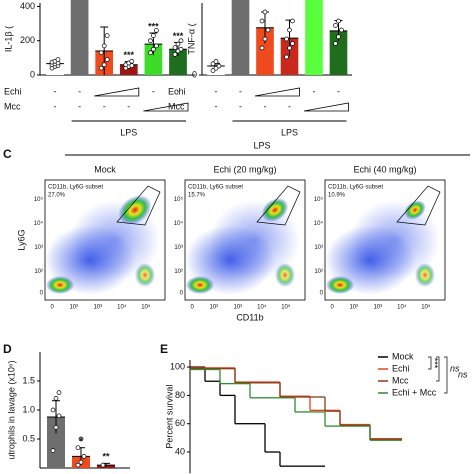 The width and height of the screenshot is (474, 474). I want to click on significance: **, so click(106, 457).